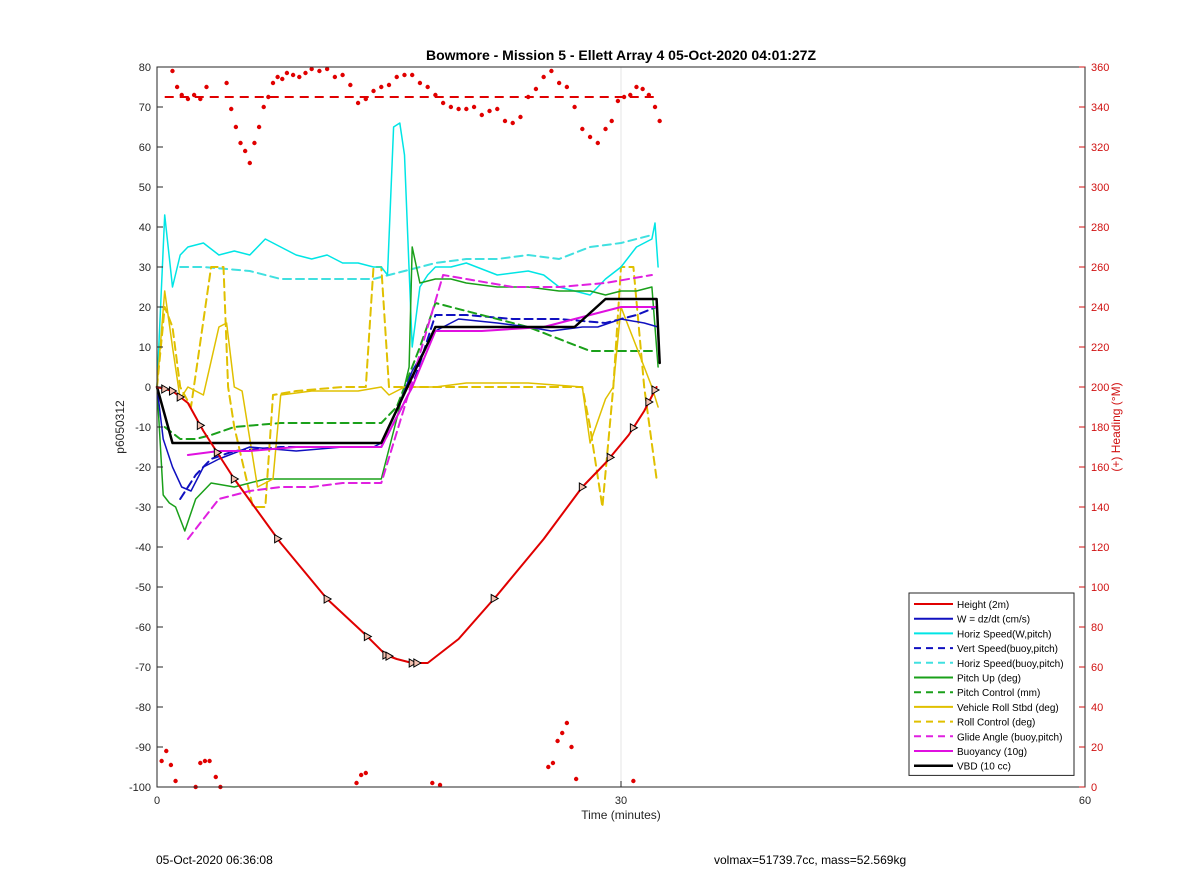  Describe the element at coordinates (143, 708) in the screenshot. I see `y-tick-label-left: -80` at that location.